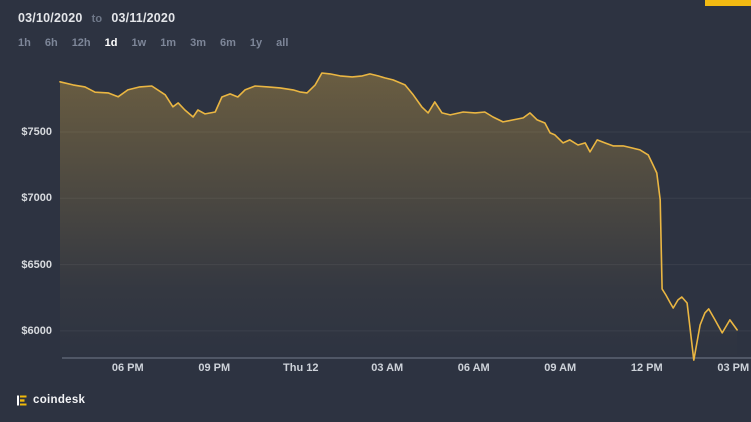 This screenshot has width=751, height=422. Describe the element at coordinates (50, 18) in the screenshot. I see `date-from: 03/10/2020` at that location.